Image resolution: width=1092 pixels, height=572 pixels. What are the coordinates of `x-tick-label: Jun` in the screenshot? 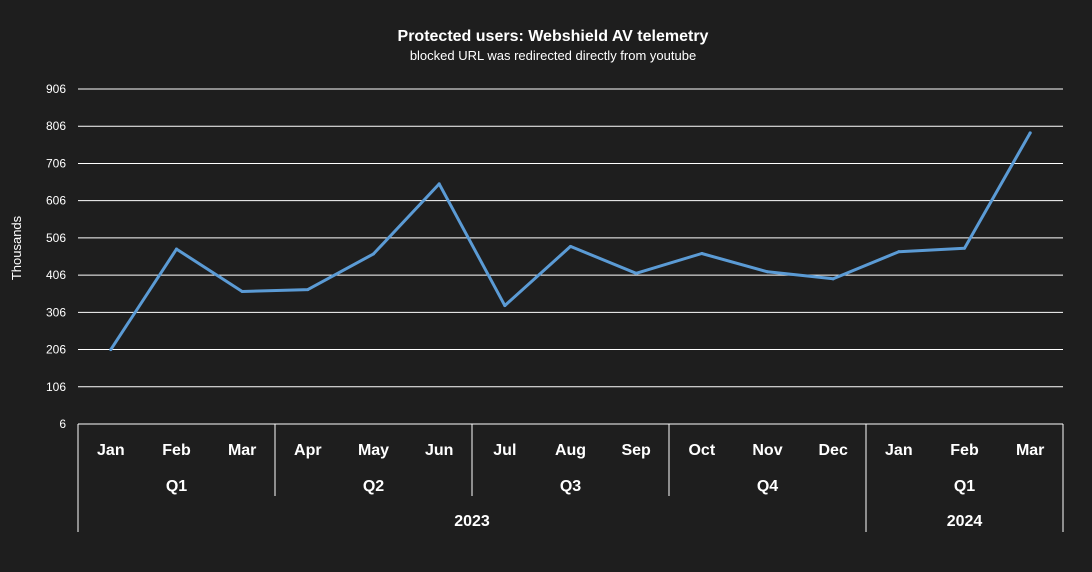 It's located at (439, 450).